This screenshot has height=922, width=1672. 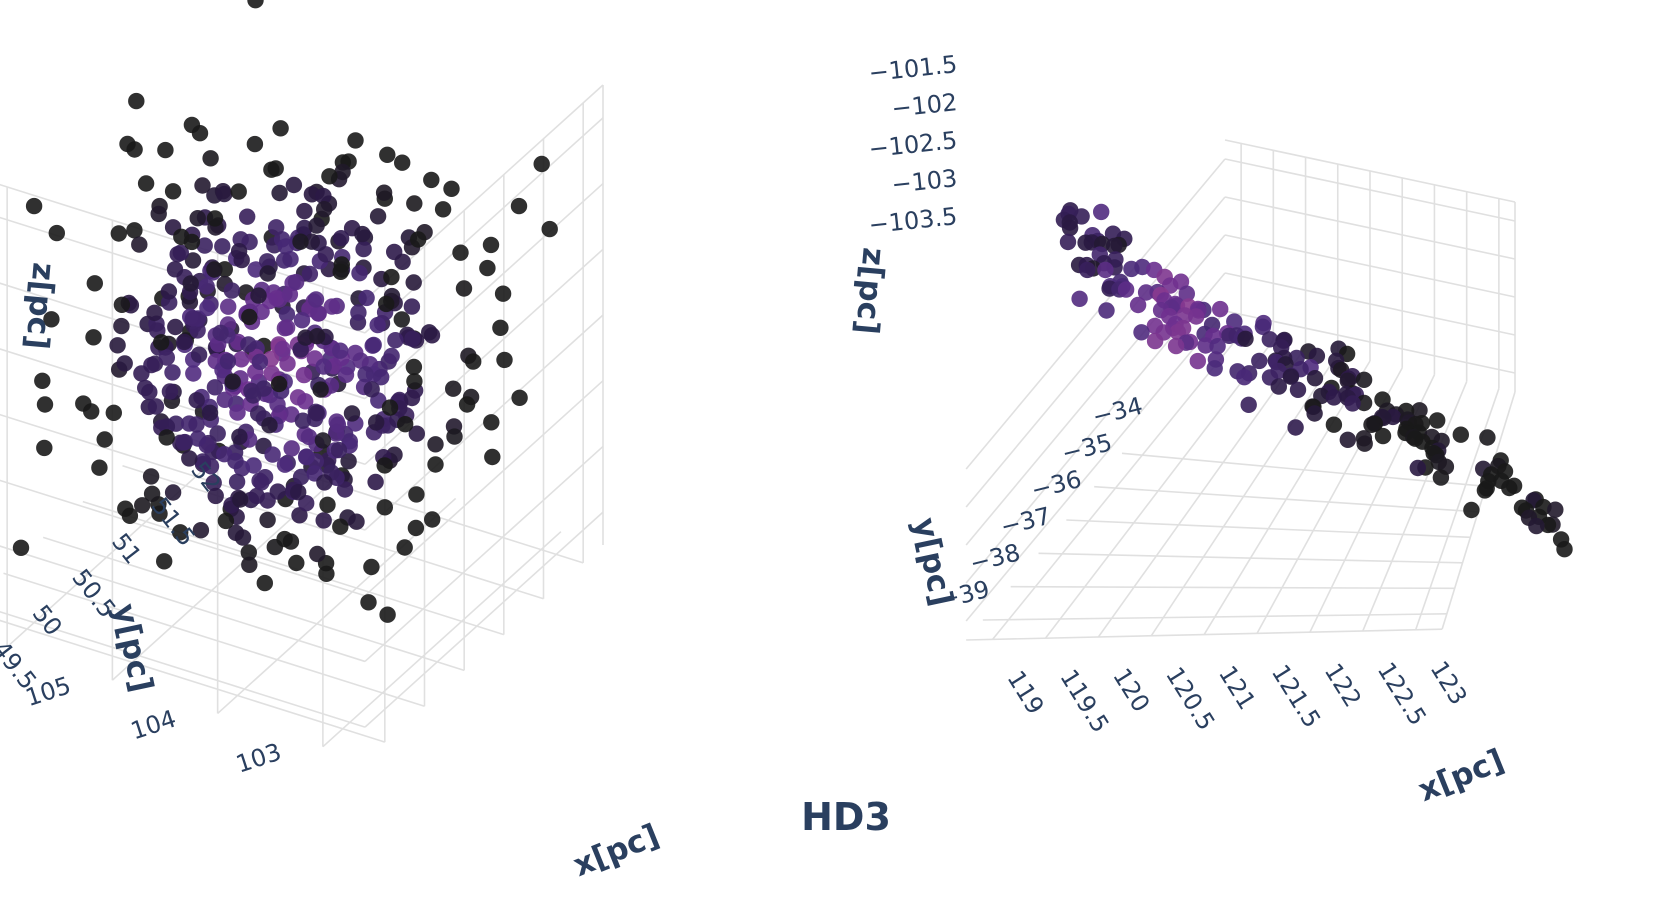 I want to click on scene-right-z-tick: −103.5, so click(x=912, y=220).